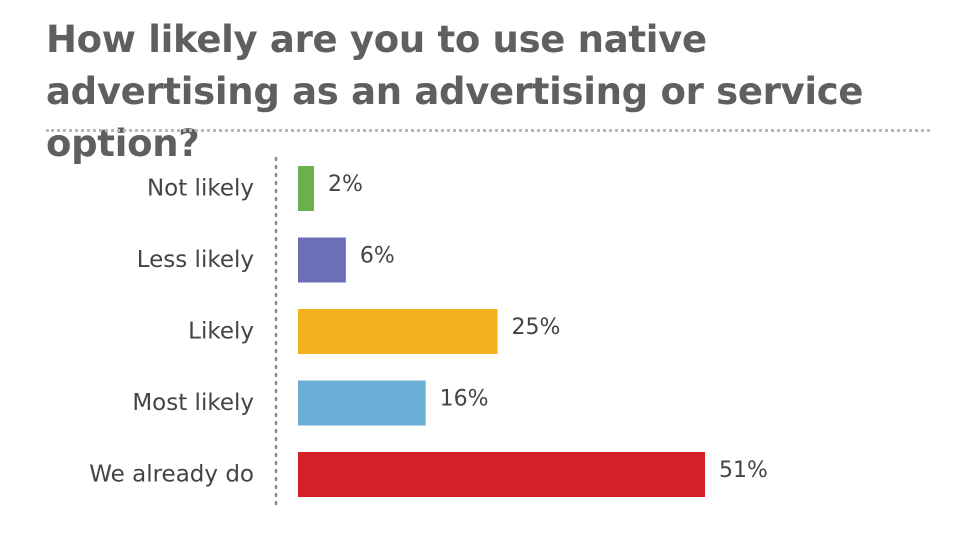  What do you see at coordinates (322, 260) in the screenshot?
I see `bar-less-likely` at bounding box center [322, 260].